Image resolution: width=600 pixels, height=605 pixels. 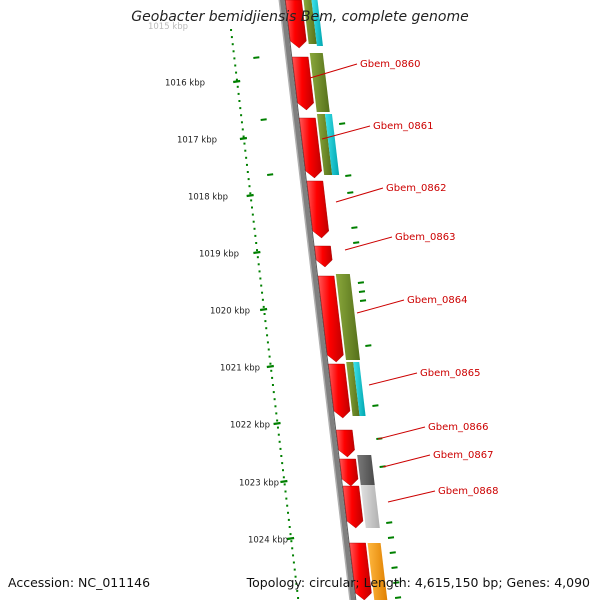 I want to click on ruler-label: 1018 kbp, so click(x=208, y=198).